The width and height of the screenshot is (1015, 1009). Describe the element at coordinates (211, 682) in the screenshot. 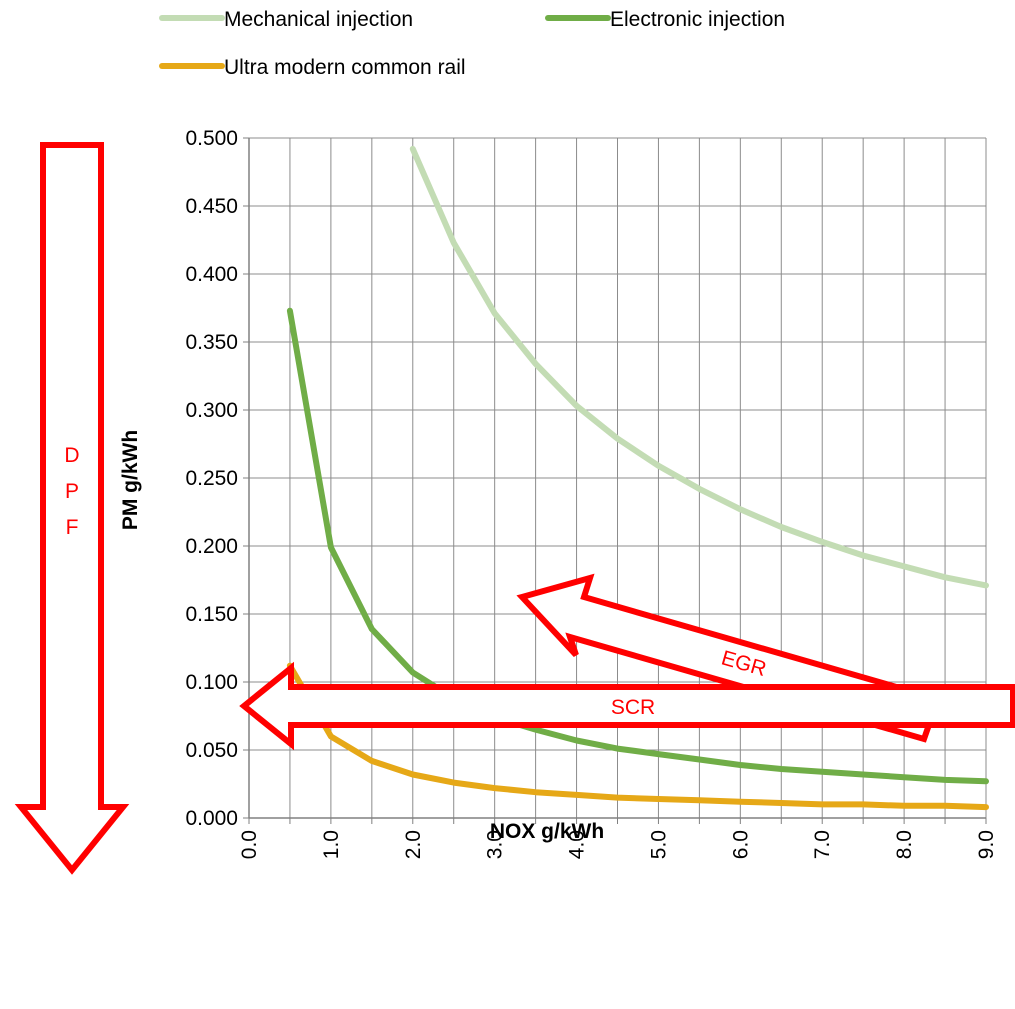

I see `y-tick-label: 0.100` at that location.